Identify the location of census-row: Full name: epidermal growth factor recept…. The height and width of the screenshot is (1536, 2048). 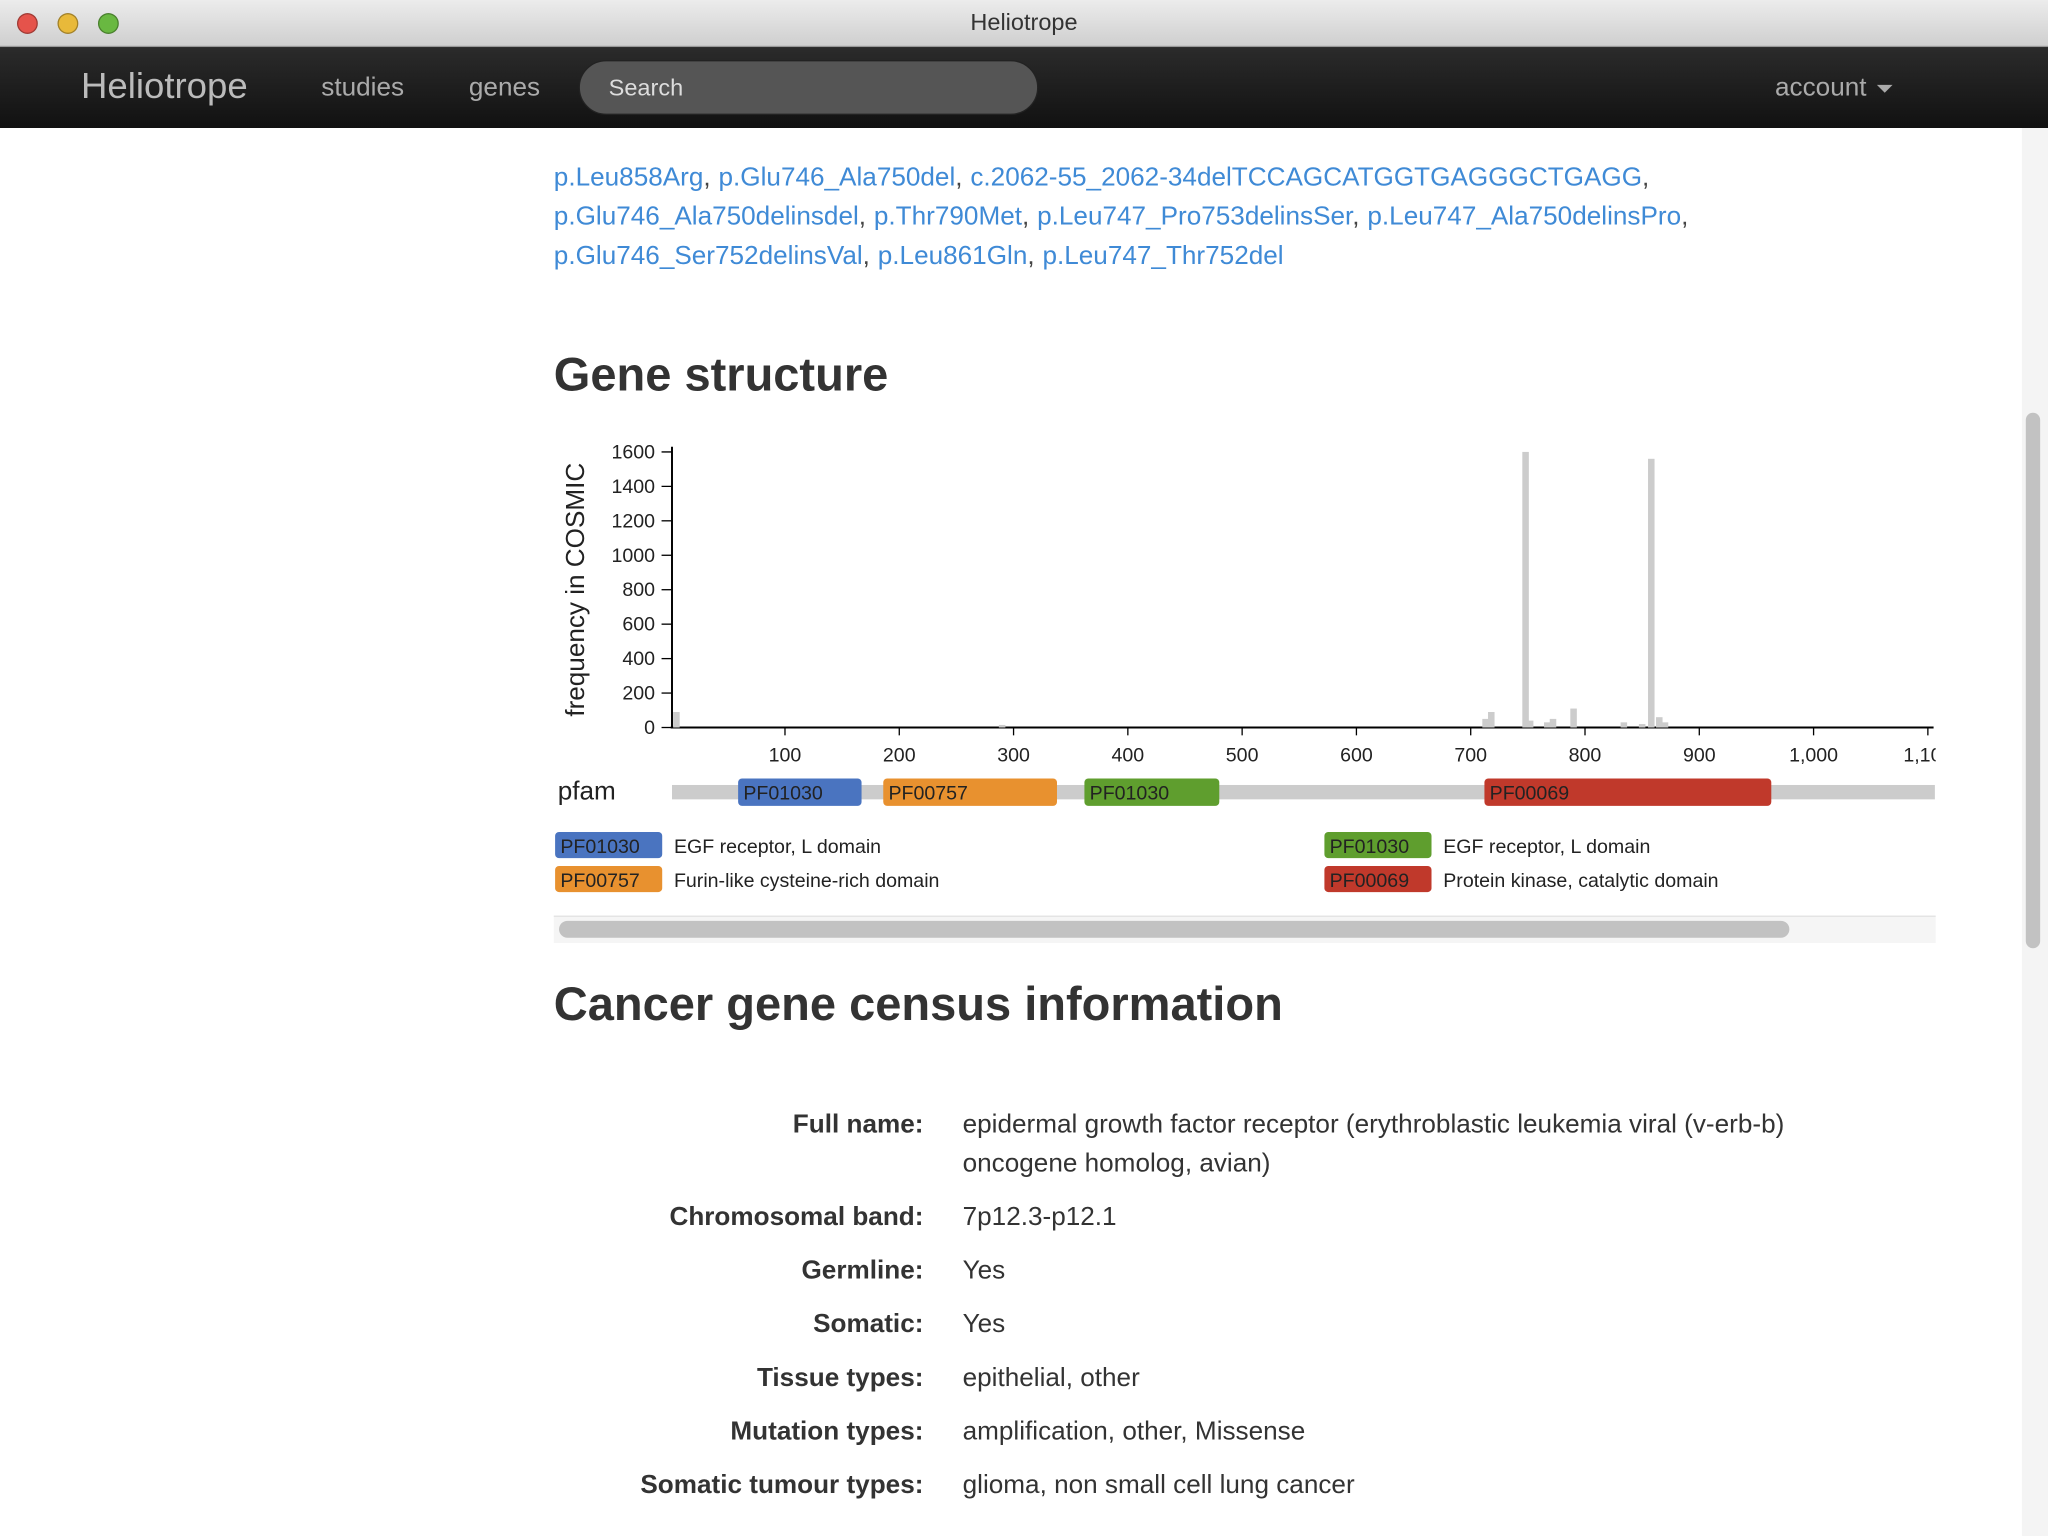
(1215, 1144).